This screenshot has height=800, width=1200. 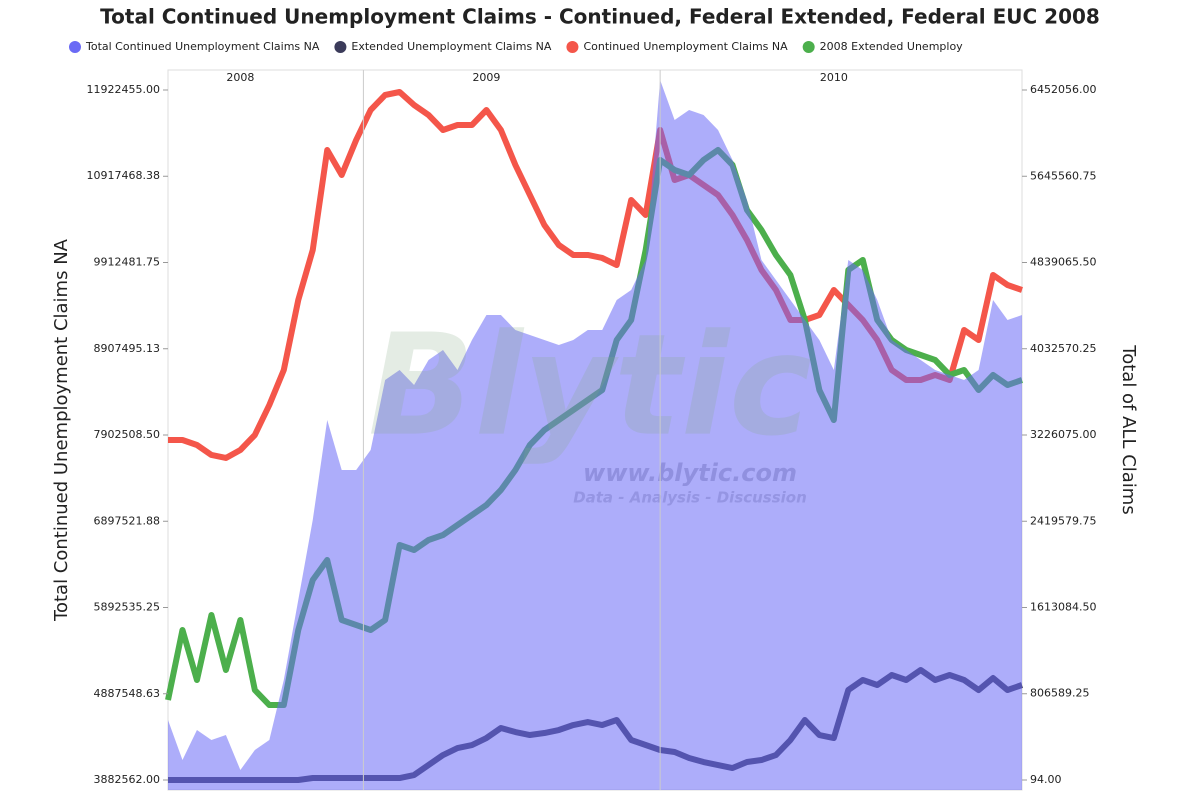 I want to click on y2-tick-label: 806589.25, so click(x=1060, y=693).